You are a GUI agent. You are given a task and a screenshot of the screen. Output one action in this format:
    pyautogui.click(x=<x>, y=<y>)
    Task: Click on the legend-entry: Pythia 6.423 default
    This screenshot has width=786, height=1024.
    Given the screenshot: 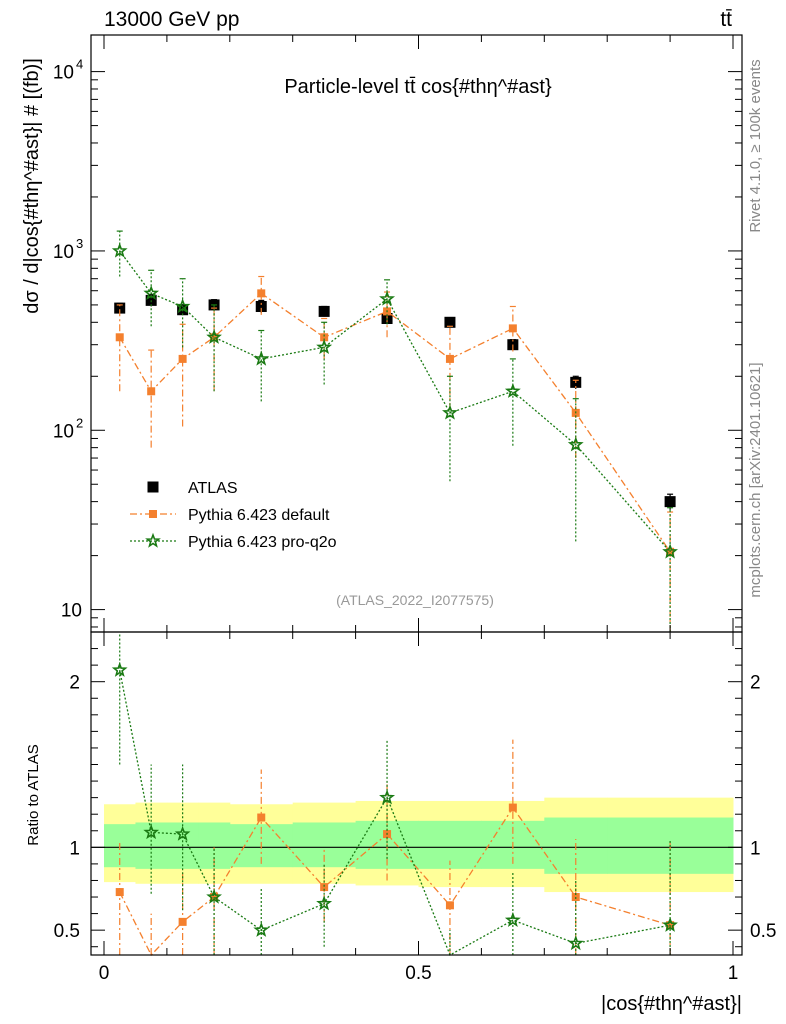 What is the action you would take?
    pyautogui.click(x=230, y=515)
    